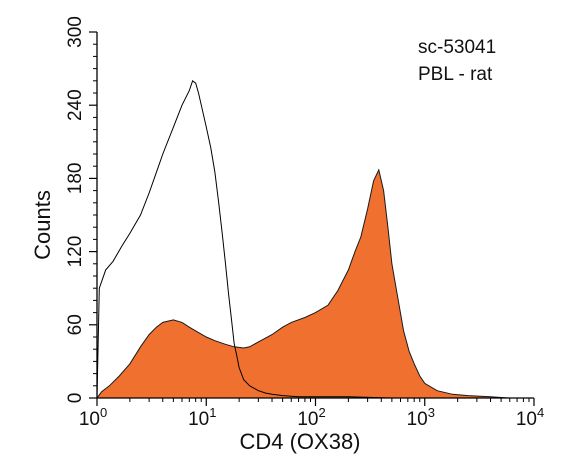 The image size is (569, 475). I want to click on x-tick-label-2: 10², so click(311, 417).